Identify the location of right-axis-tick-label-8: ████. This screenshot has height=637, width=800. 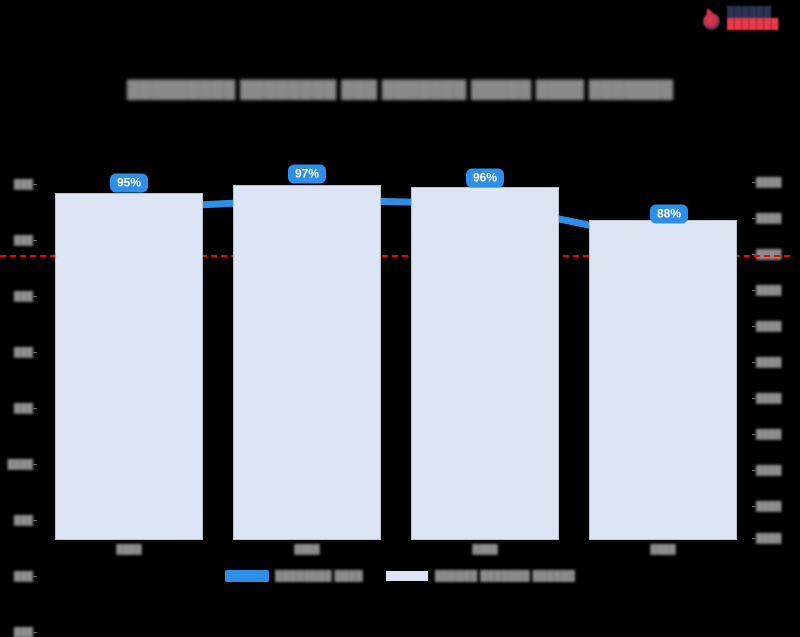
(769, 434).